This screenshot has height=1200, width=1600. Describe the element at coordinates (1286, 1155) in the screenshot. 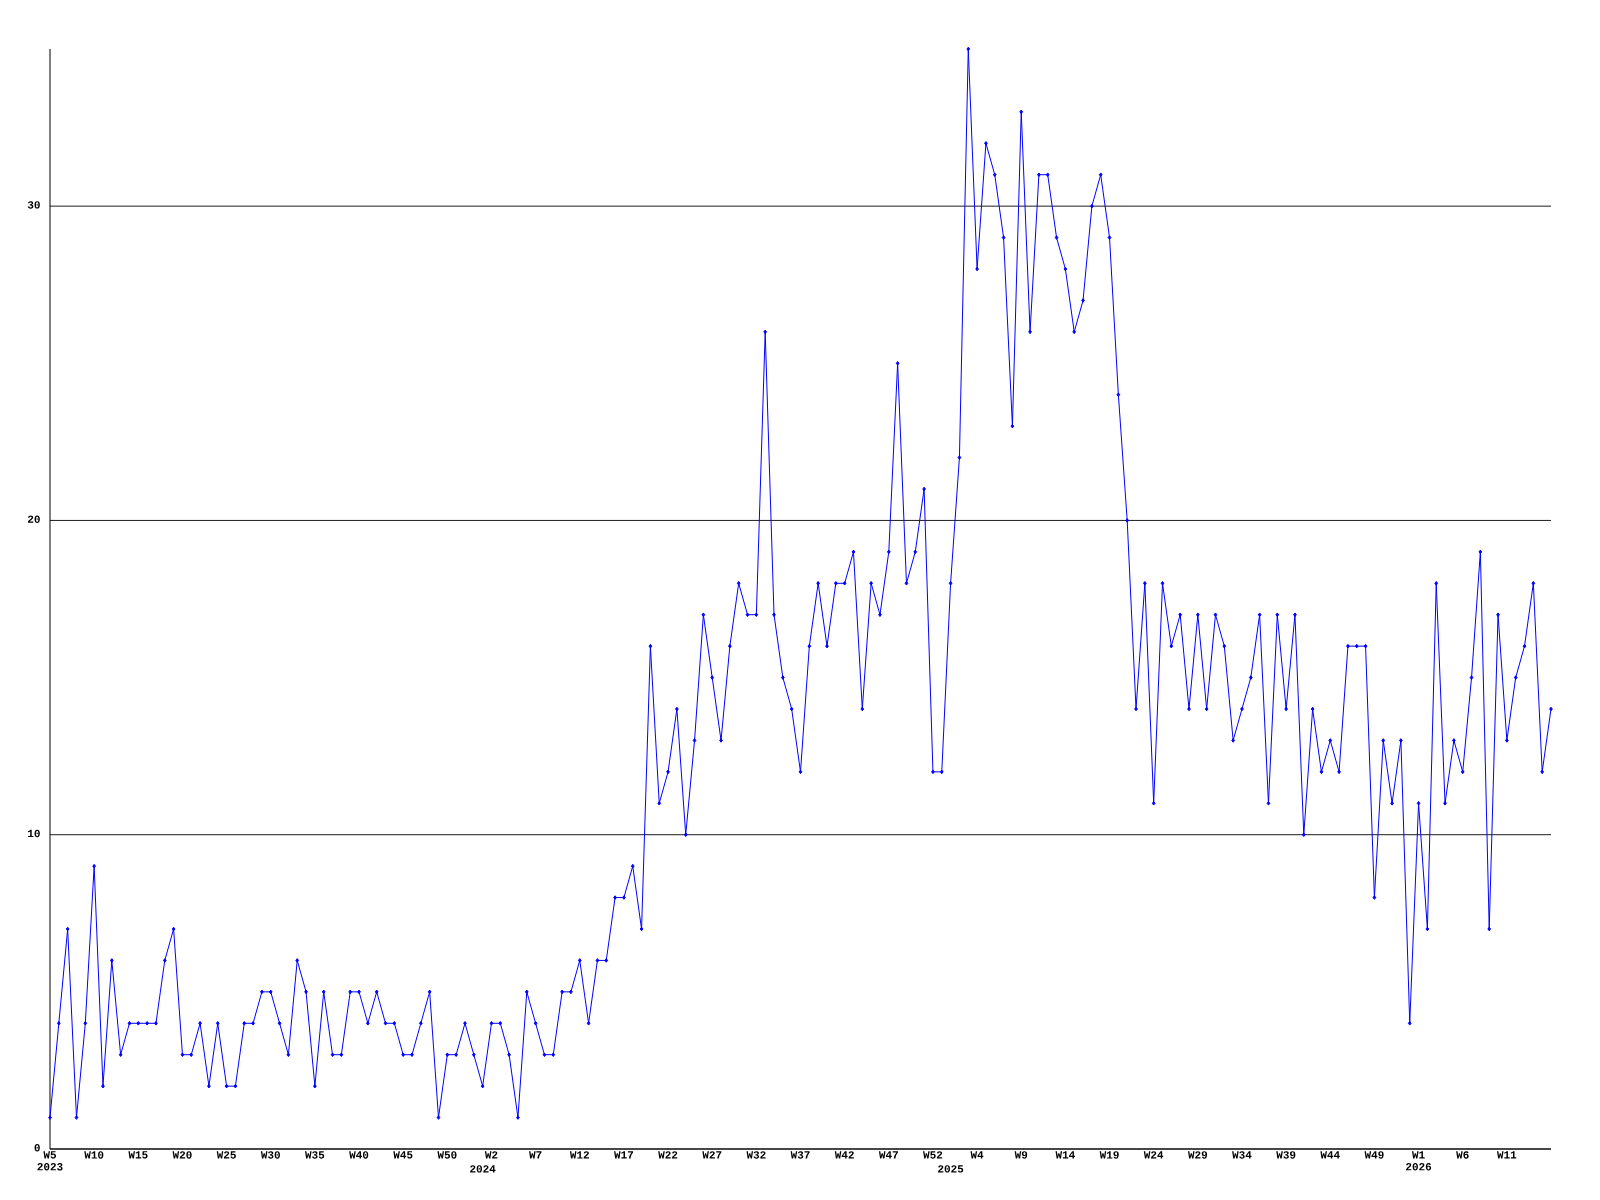

I see `x-tick-label: W39` at that location.